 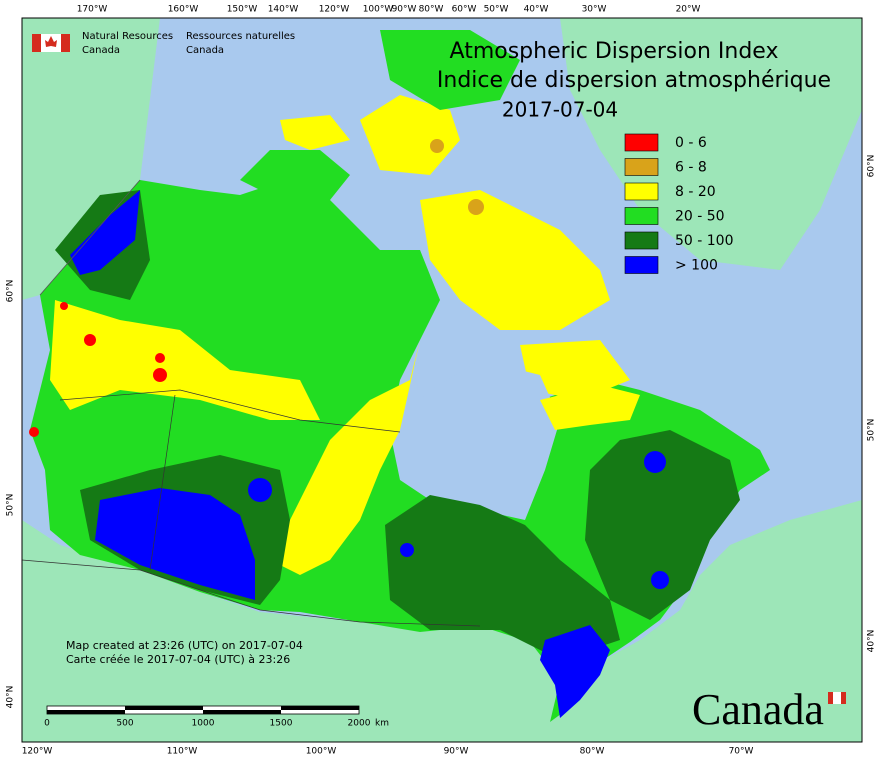 What do you see at coordinates (11, 697) in the screenshot?
I see `graticule-left: 40°N` at bounding box center [11, 697].